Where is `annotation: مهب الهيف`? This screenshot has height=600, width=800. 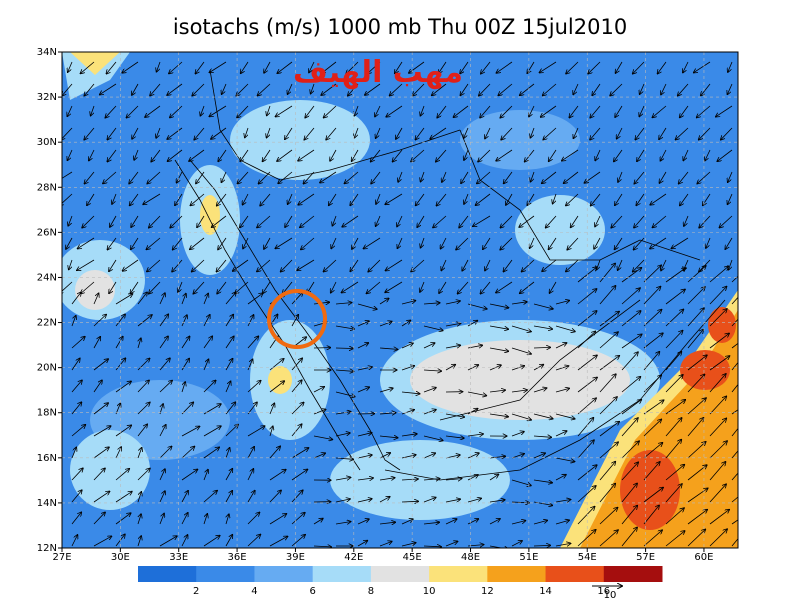 annotation: مهب الهيف is located at coordinates (378, 72).